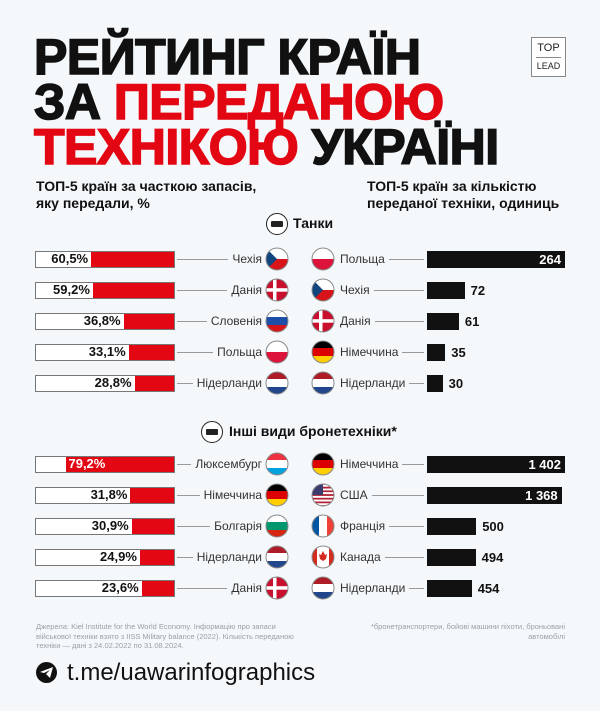  What do you see at coordinates (238, 526) in the screenshot?
I see `country-label: Болгарія` at bounding box center [238, 526].